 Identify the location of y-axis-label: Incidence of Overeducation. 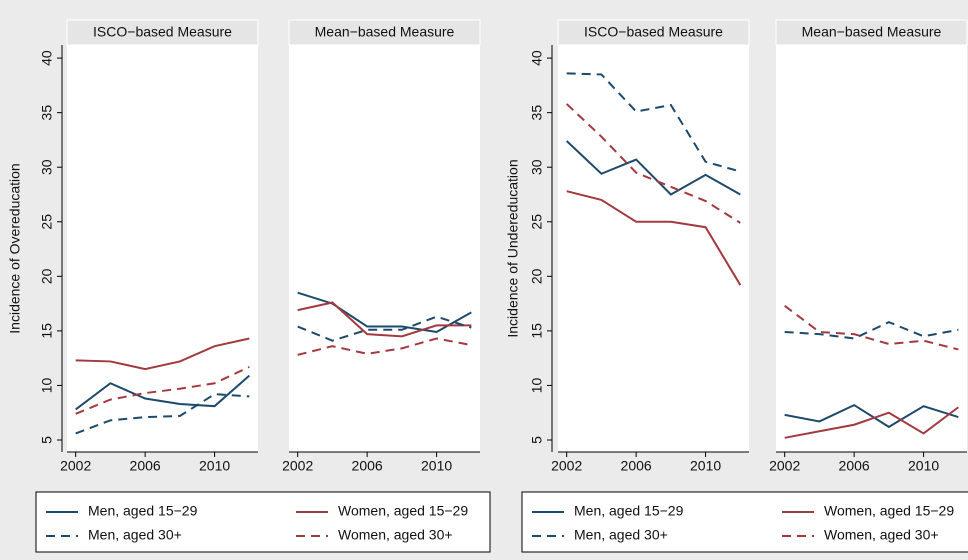
(15, 248).